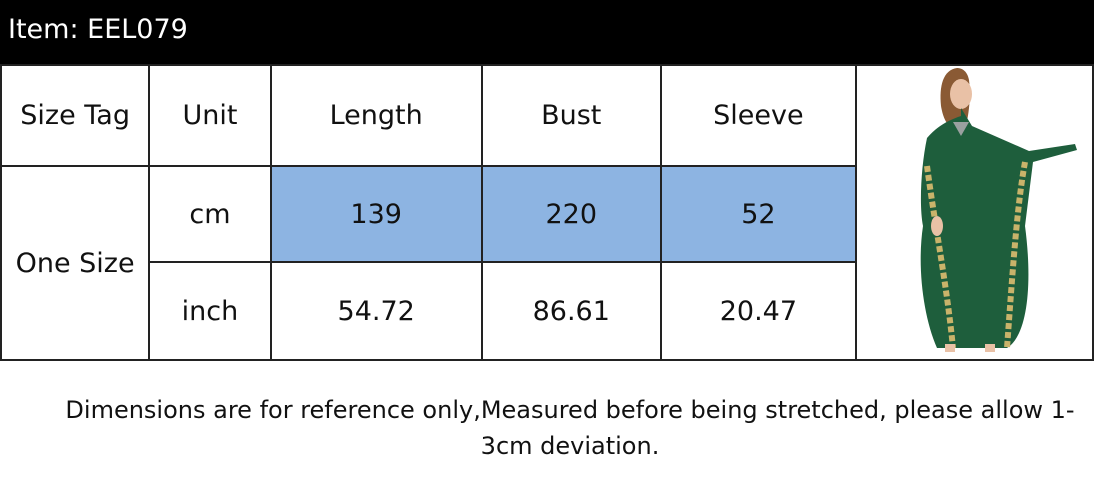 The height and width of the screenshot is (500, 1094). Describe the element at coordinates (376, 311) in the screenshot. I see `length-inch: 54.72` at that location.